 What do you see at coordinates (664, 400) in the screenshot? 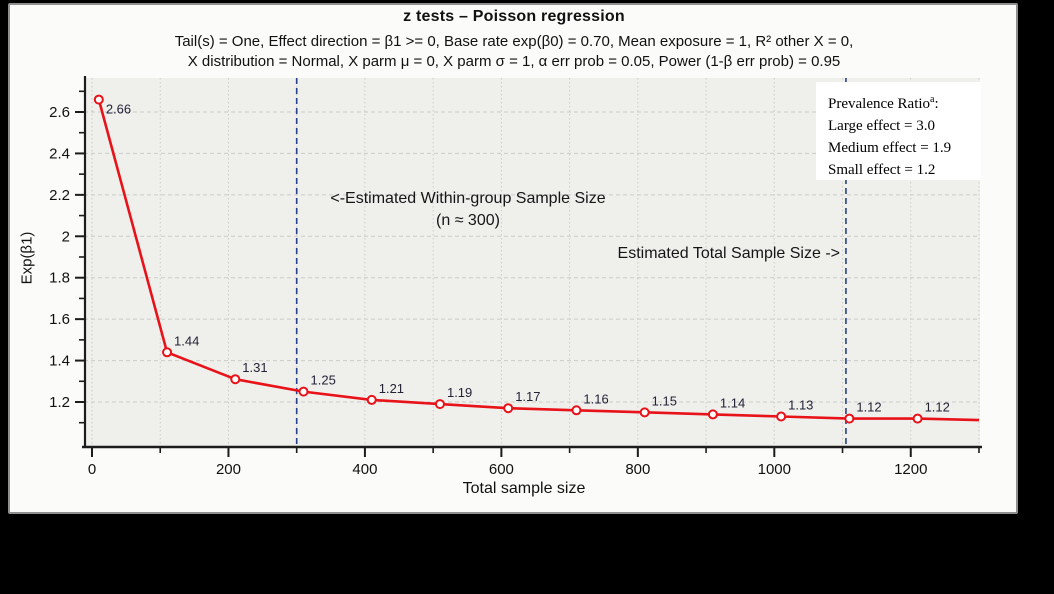
I see `data-point-label: 1.15` at bounding box center [664, 400].